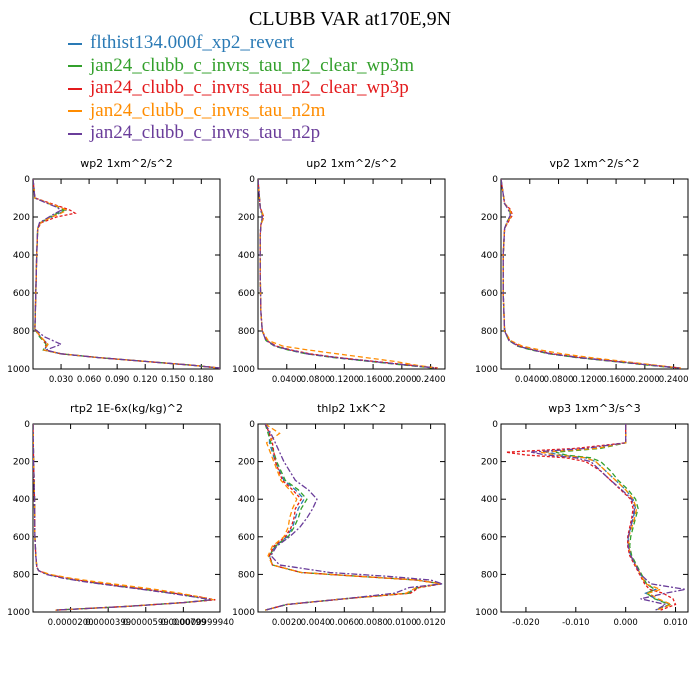 This screenshot has height=700, width=700. I want to click on x-tick-label: 0.1600, so click(373, 380).